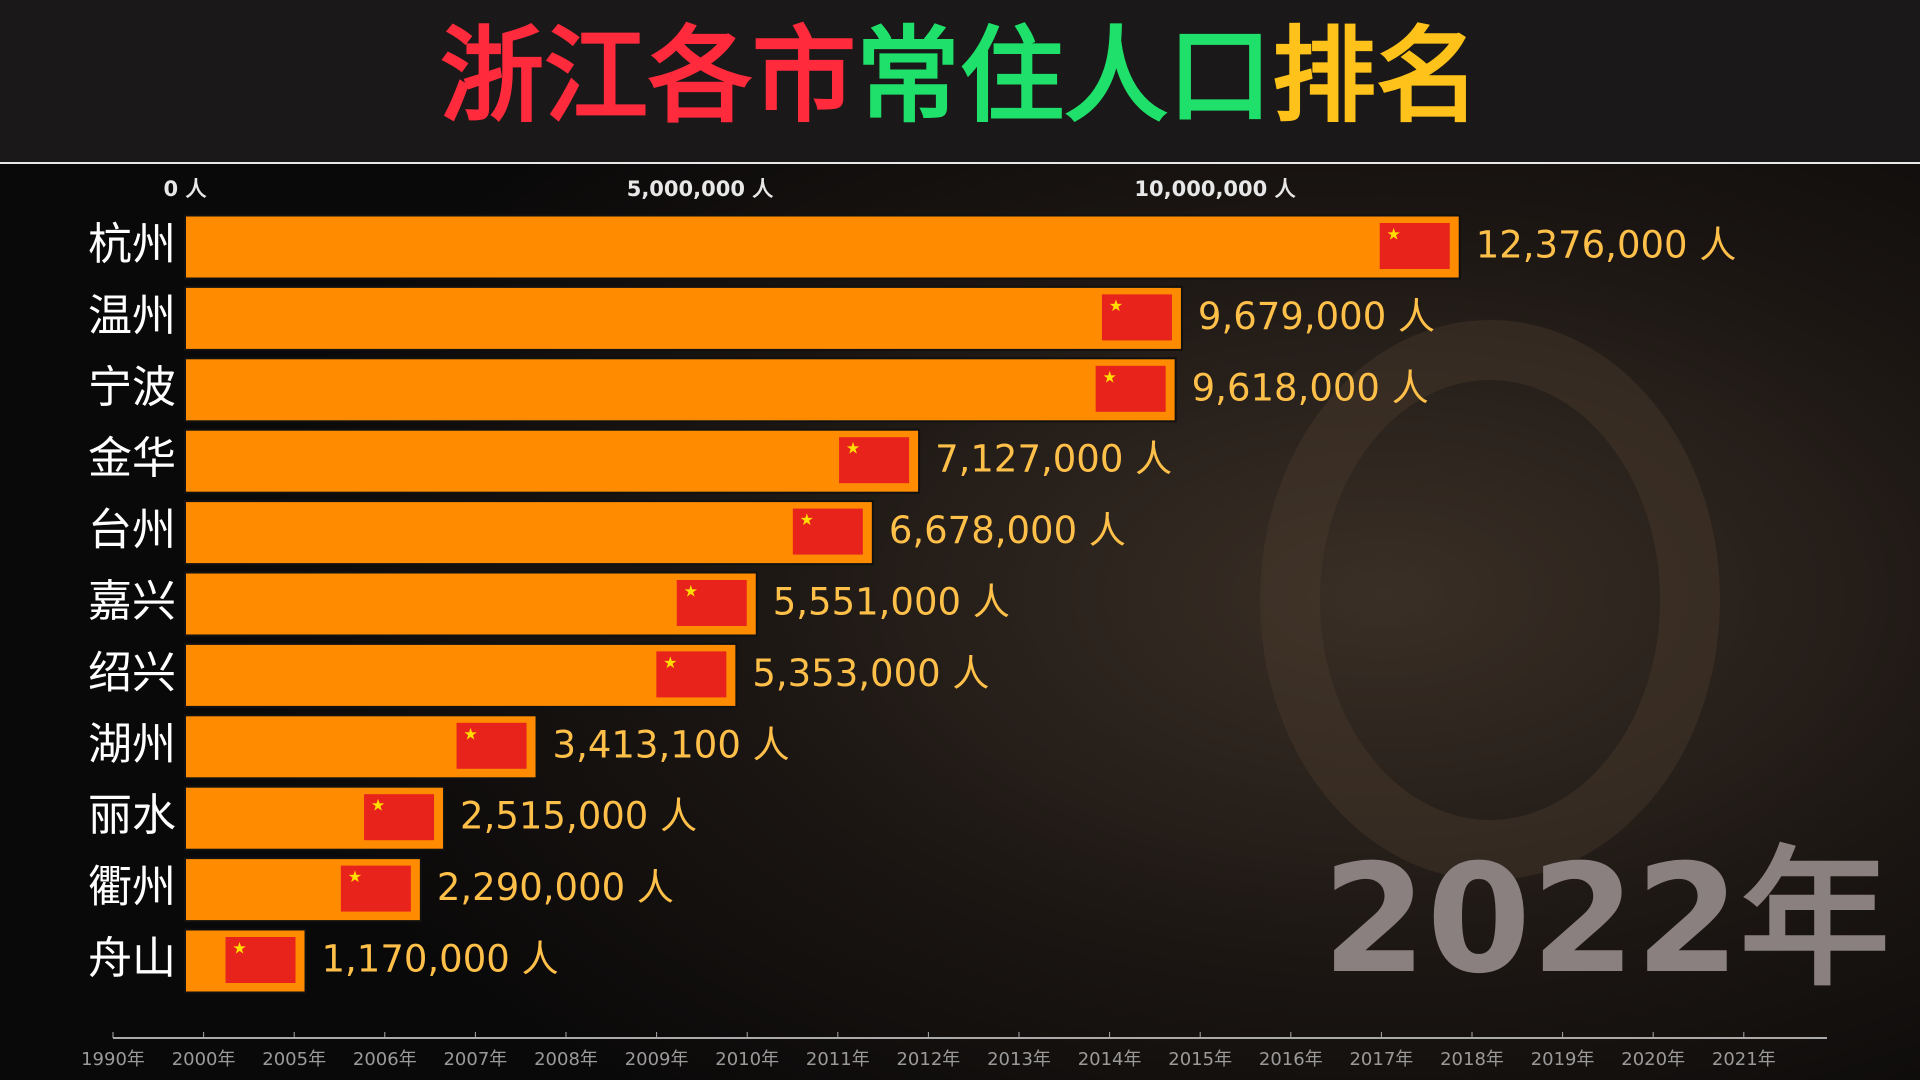  Describe the element at coordinates (838, 1059) in the screenshot. I see `timeline-label: 2011年` at that location.